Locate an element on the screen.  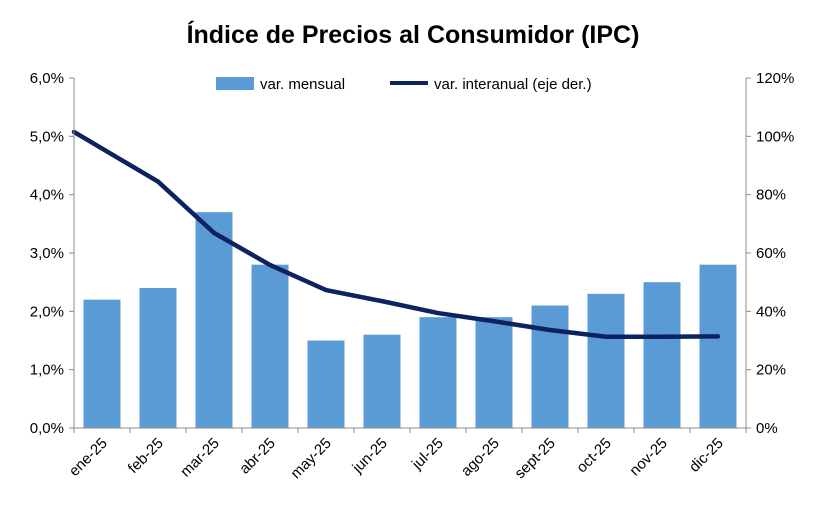
x-tick-label: abr-25 is located at coordinates (257, 456).